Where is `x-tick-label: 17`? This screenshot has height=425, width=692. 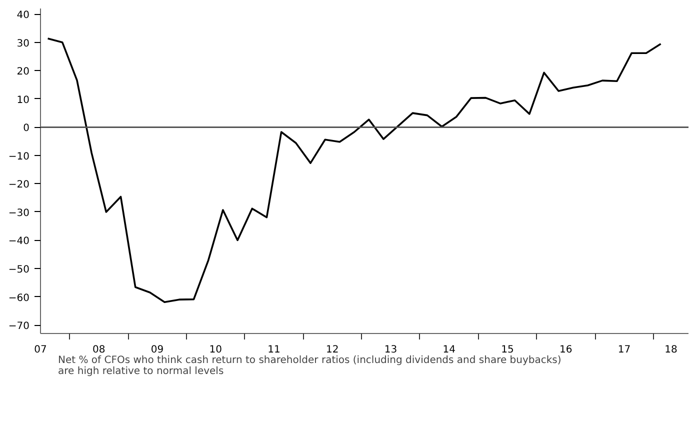
x-tick-label: 17 is located at coordinates (624, 350).